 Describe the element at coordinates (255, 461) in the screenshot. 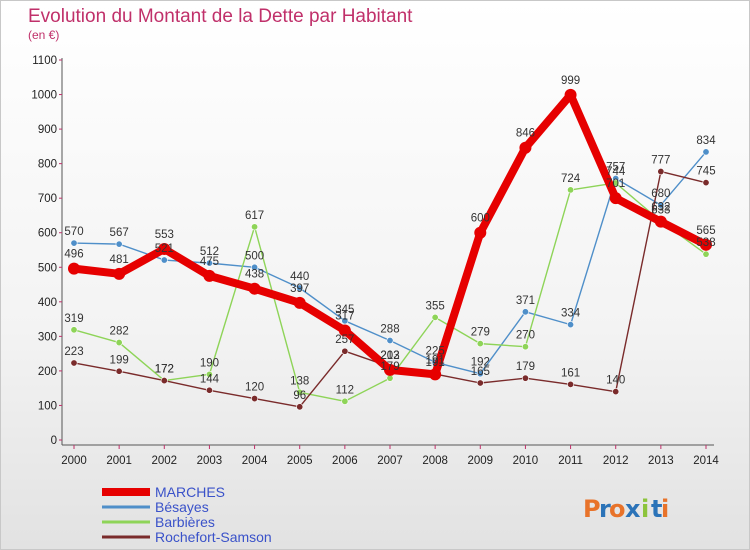

I see `x-tick-label: 2004` at that location.